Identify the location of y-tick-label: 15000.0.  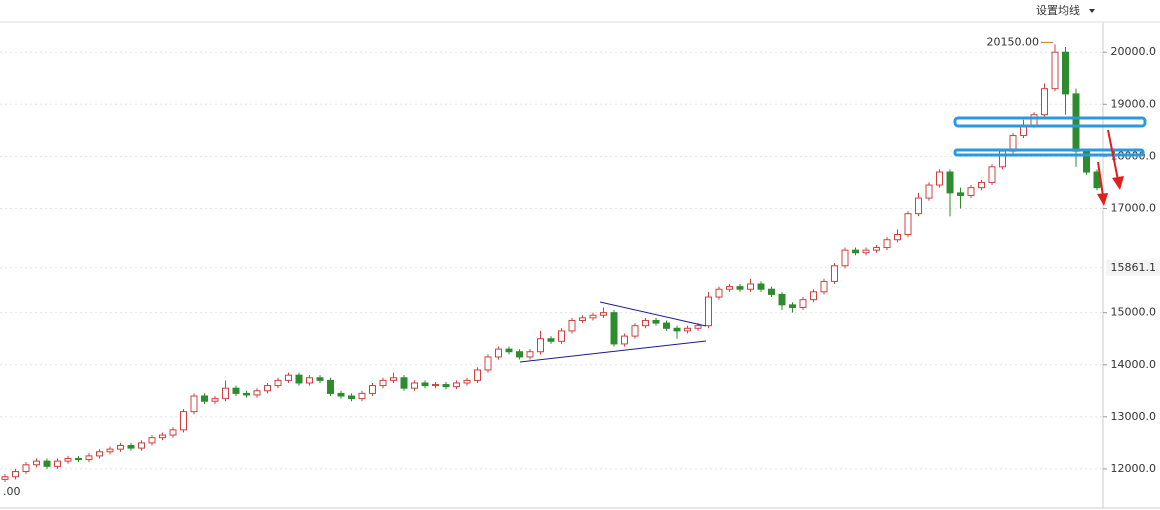
(1134, 312).